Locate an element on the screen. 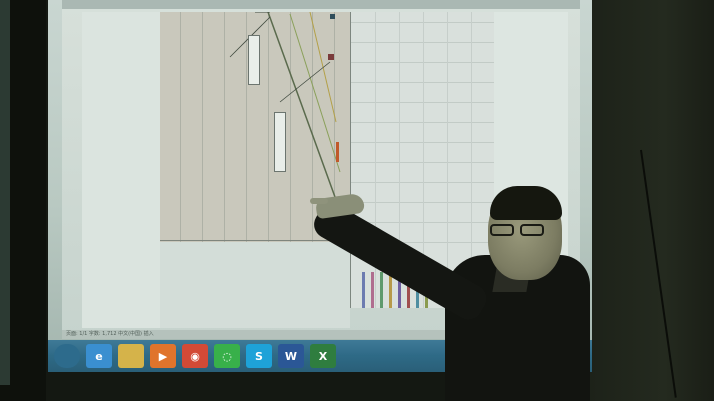 This screenshot has width=714, height=401. document-page-margin is located at coordinates (125, 170).